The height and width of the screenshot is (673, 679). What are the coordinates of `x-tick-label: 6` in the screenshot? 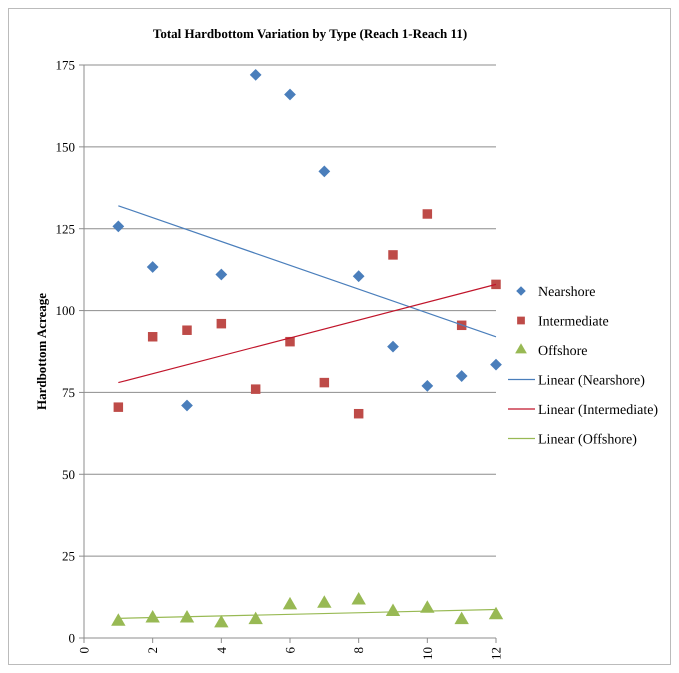 It's located at (290, 650).